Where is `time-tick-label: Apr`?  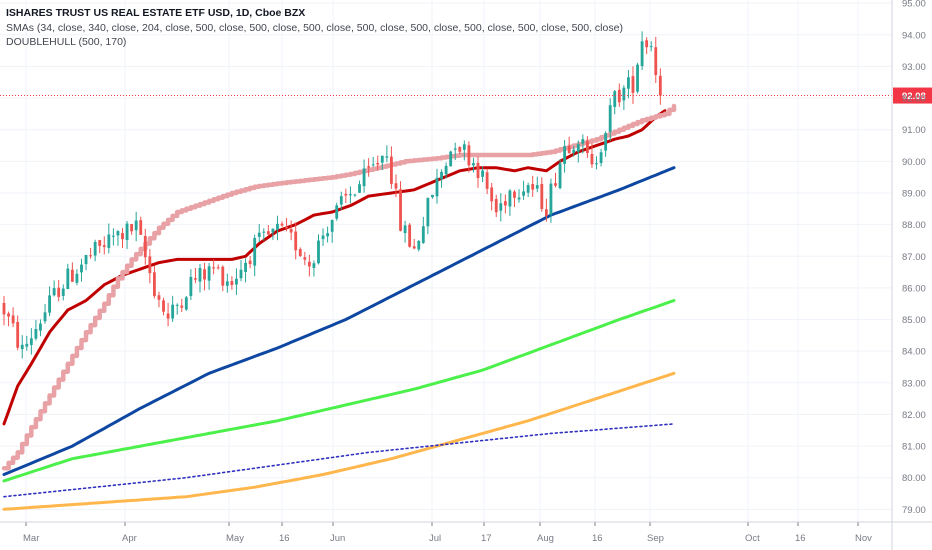 time-tick-label: Apr is located at coordinates (129, 538).